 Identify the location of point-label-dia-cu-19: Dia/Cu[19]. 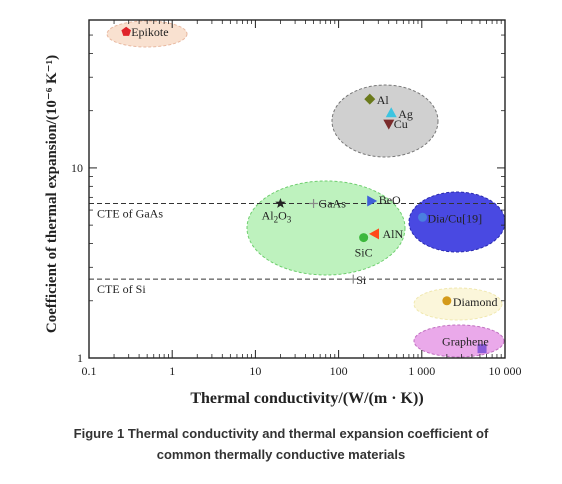
(455, 218).